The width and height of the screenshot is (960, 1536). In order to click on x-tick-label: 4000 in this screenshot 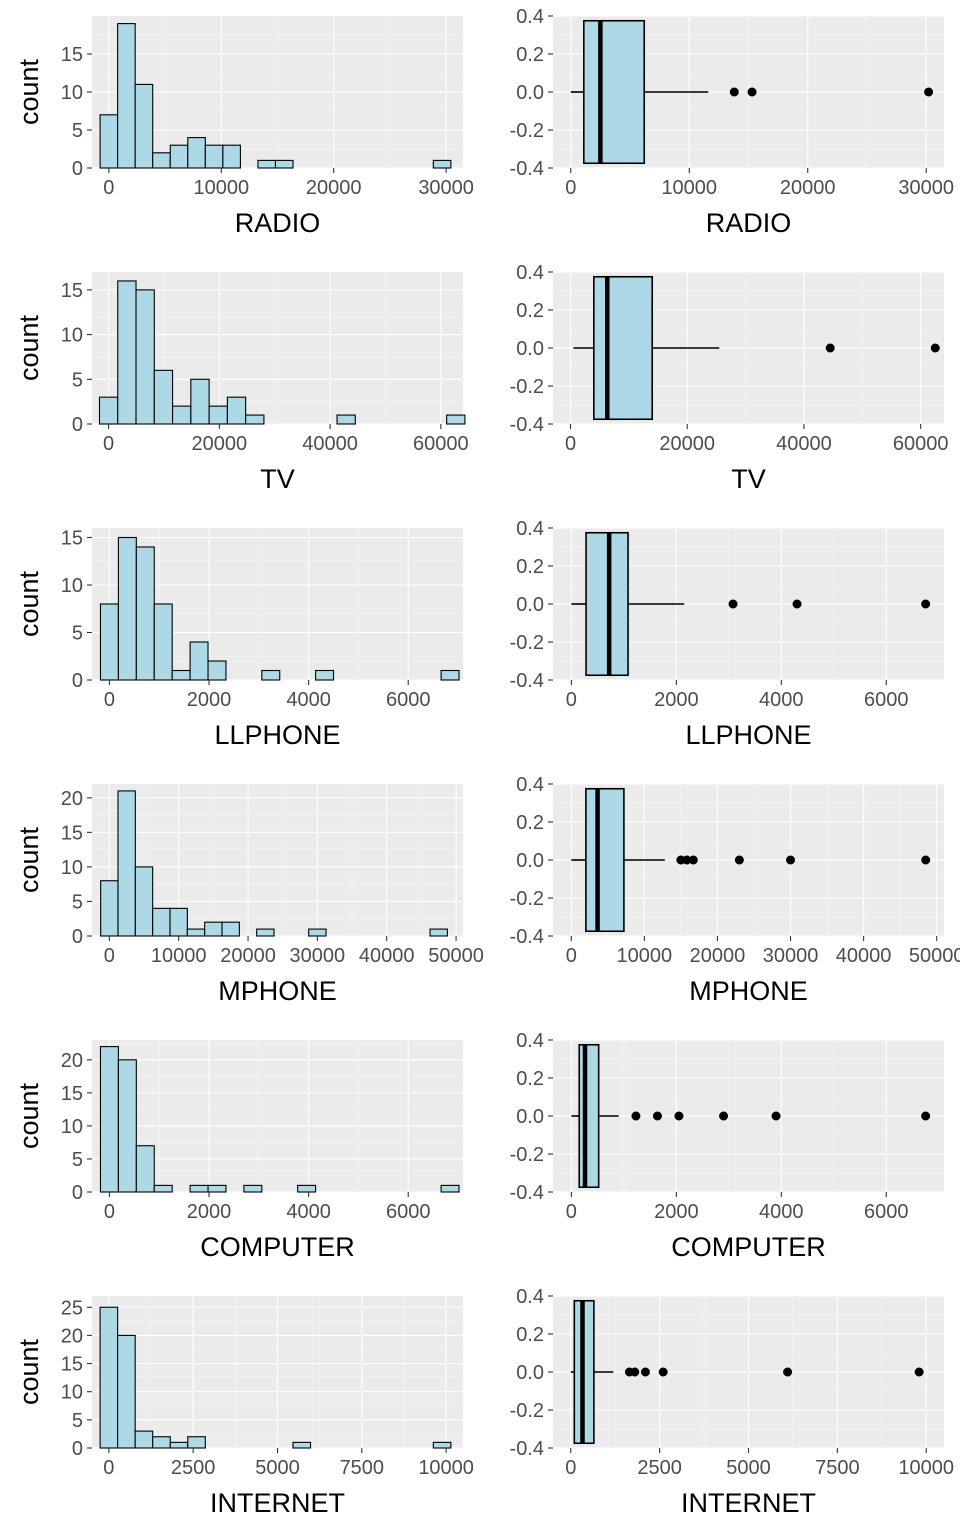, I will do `click(308, 1212)`.